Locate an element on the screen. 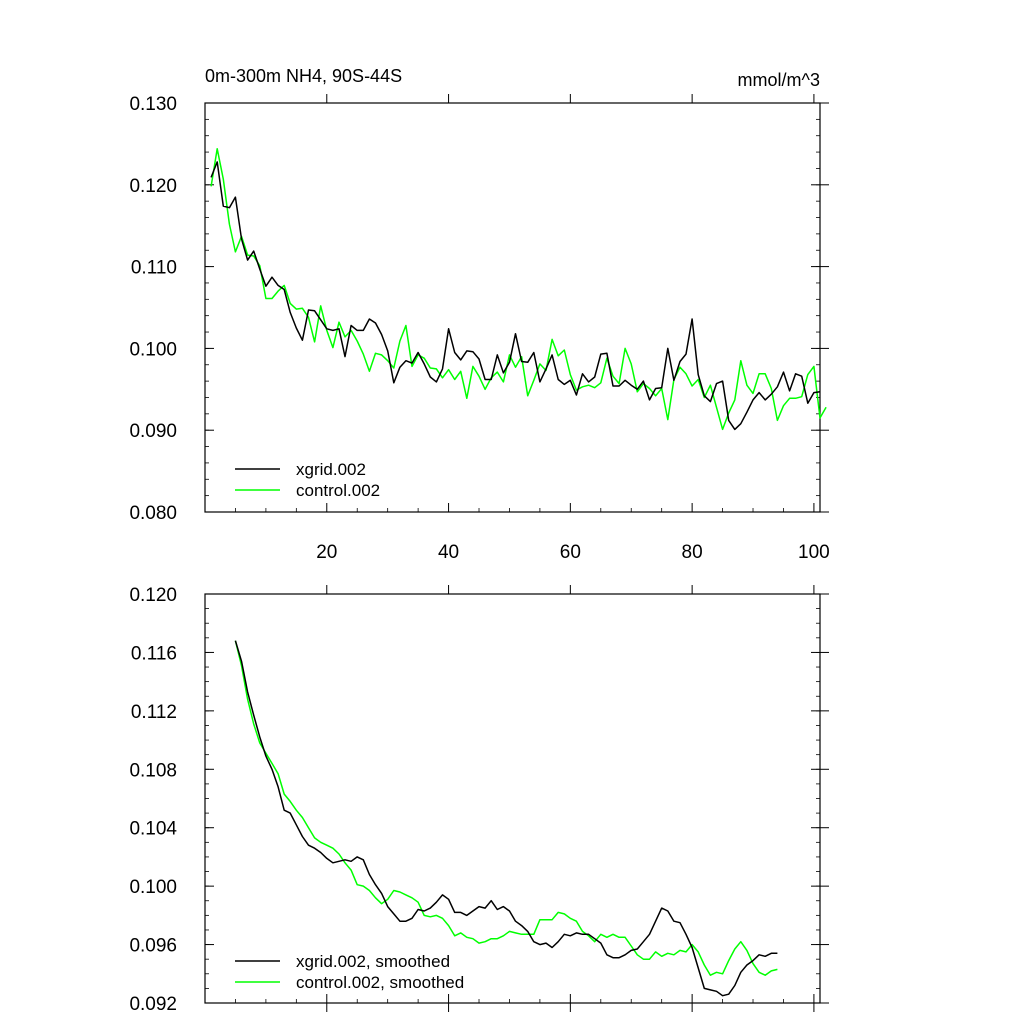 The image size is (1024, 1024). y-tick-label: 0.092 is located at coordinates (153, 1004).